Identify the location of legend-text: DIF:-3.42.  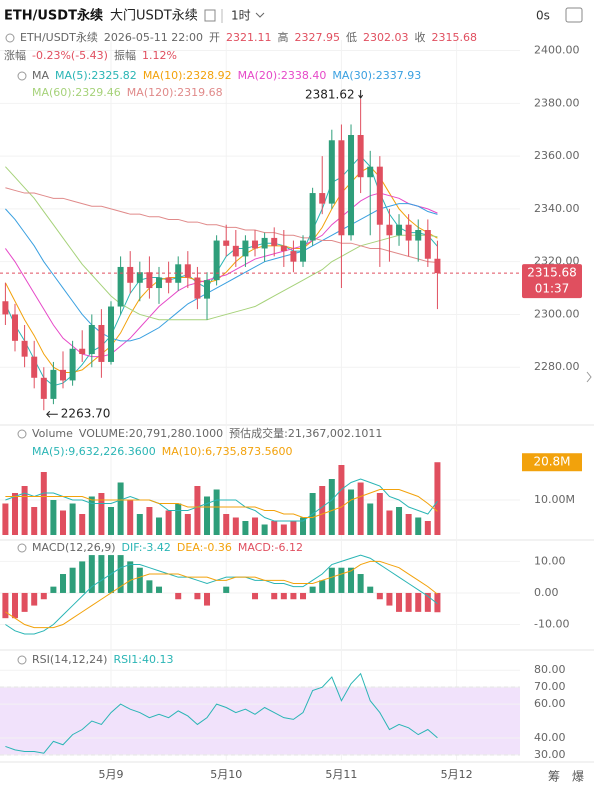
(146, 547).